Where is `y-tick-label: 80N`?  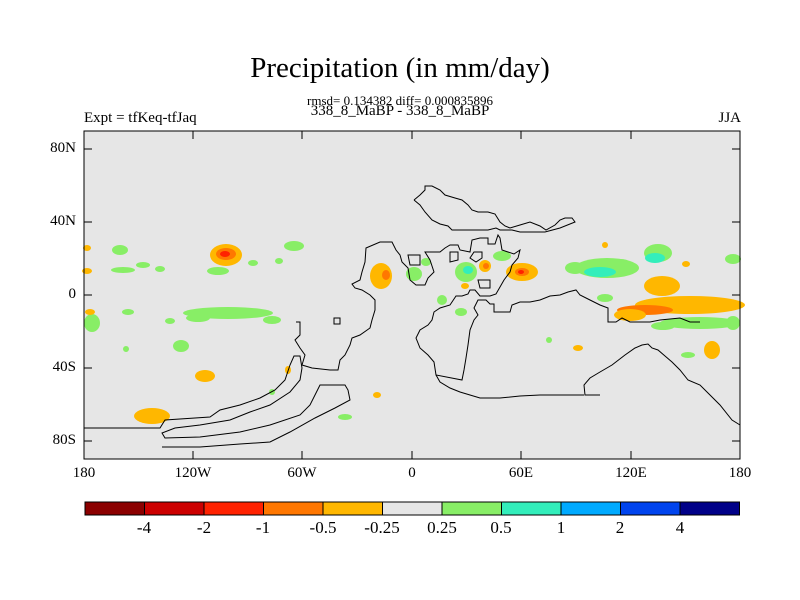 y-tick-label: 80N is located at coordinates (63, 148).